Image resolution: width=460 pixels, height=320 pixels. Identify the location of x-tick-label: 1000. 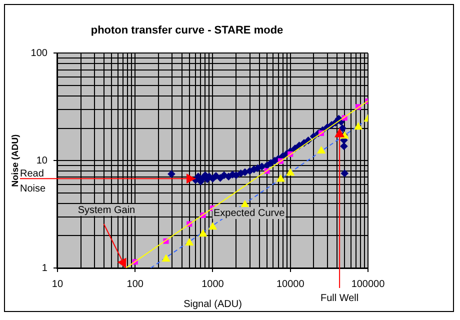
(213, 284).